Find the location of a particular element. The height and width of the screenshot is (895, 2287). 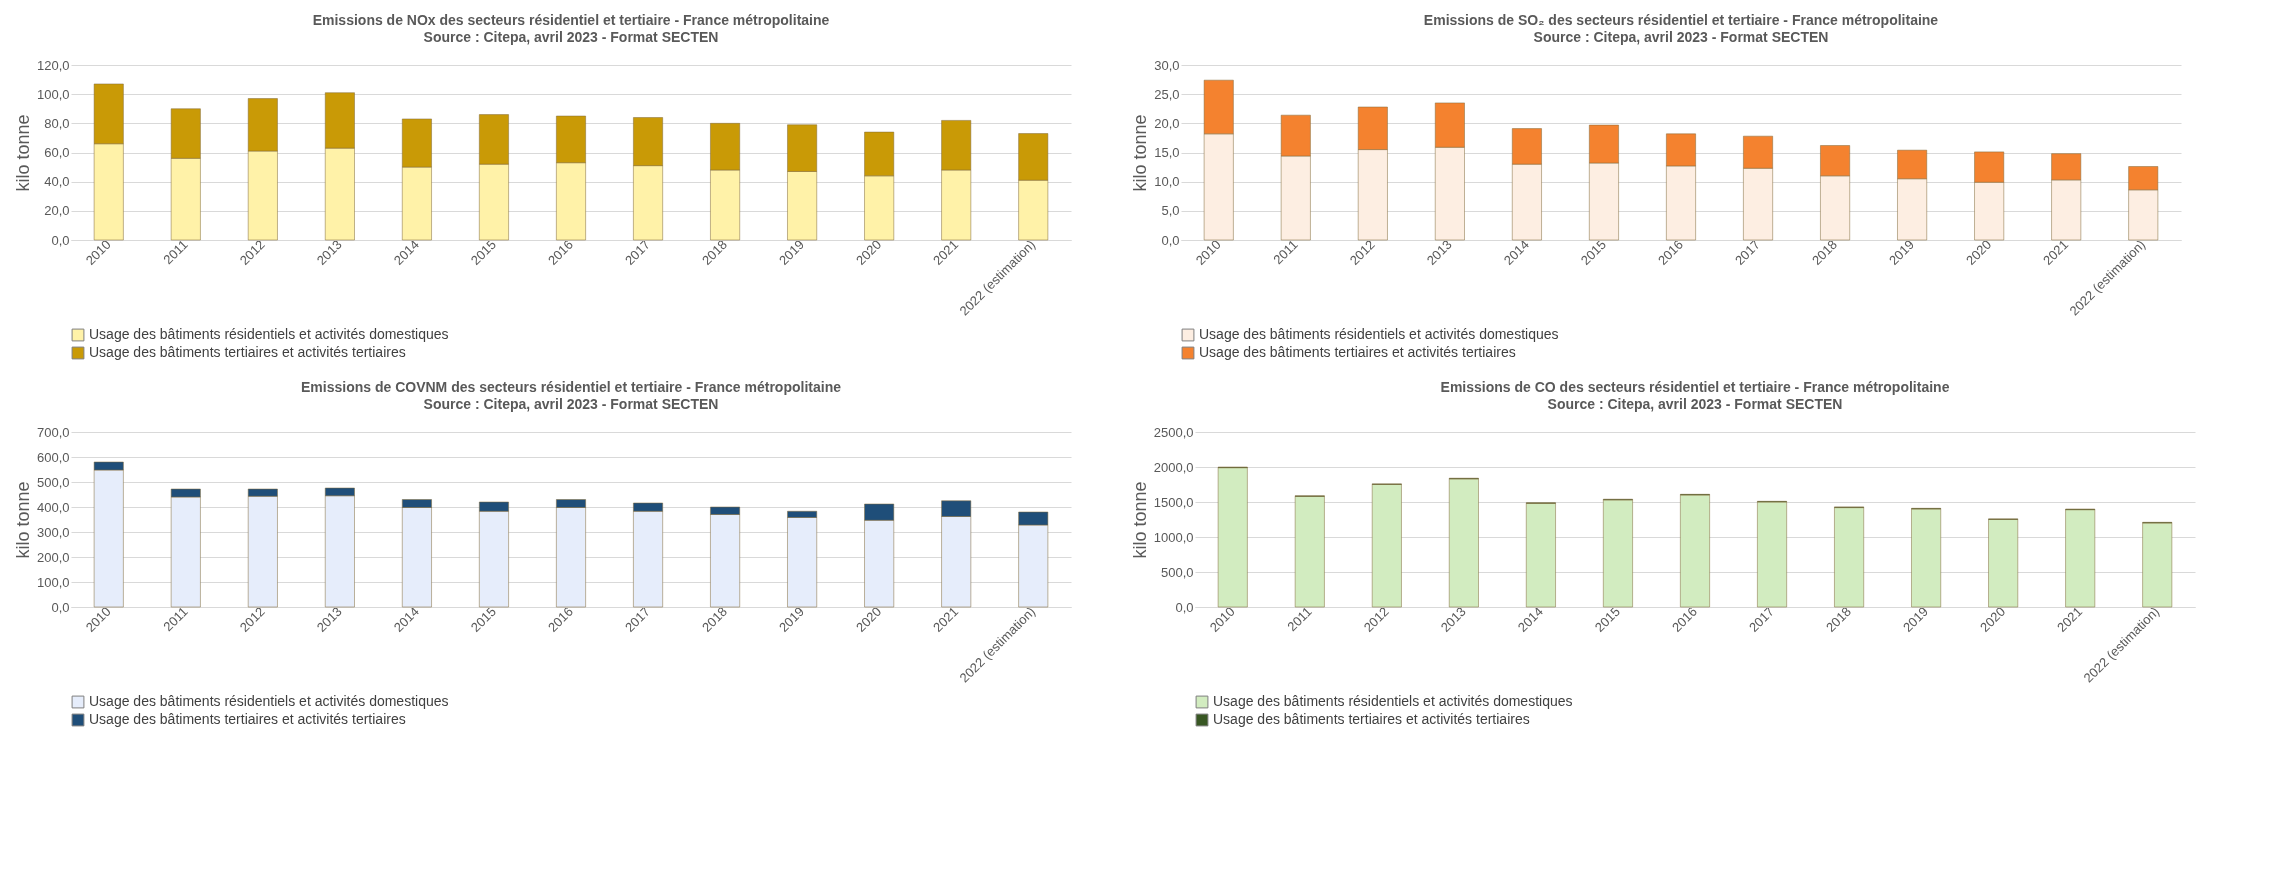

y-tick-label: 80,0 is located at coordinates (57, 123).